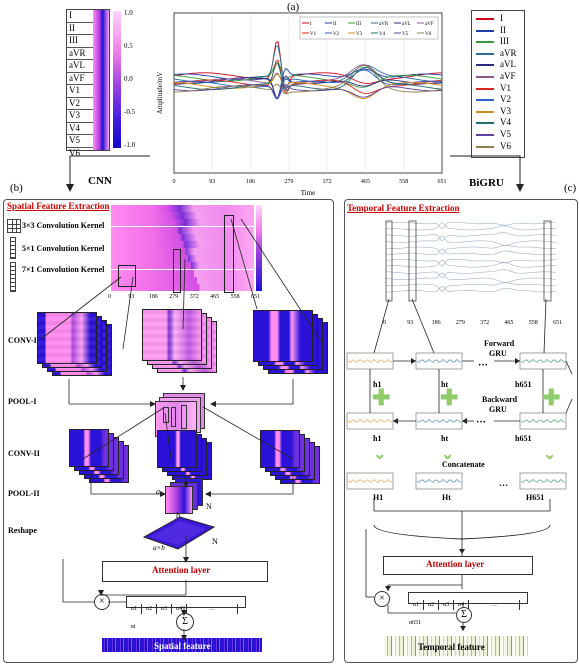 The image size is (579, 666). Describe the element at coordinates (158, 491) in the screenshot. I see `pool2-a: a` at that location.